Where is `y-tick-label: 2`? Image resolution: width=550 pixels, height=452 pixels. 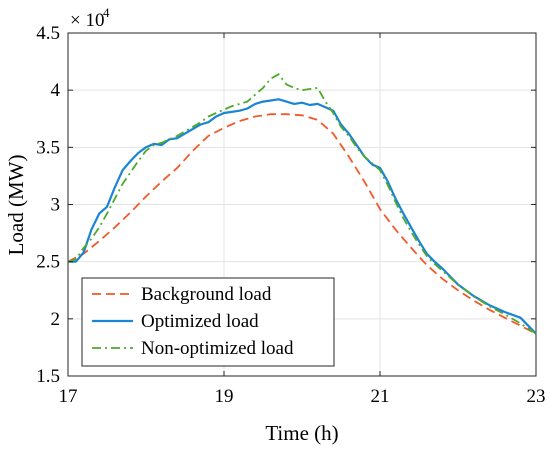 y-tick-label: 2 is located at coordinates (56, 319).